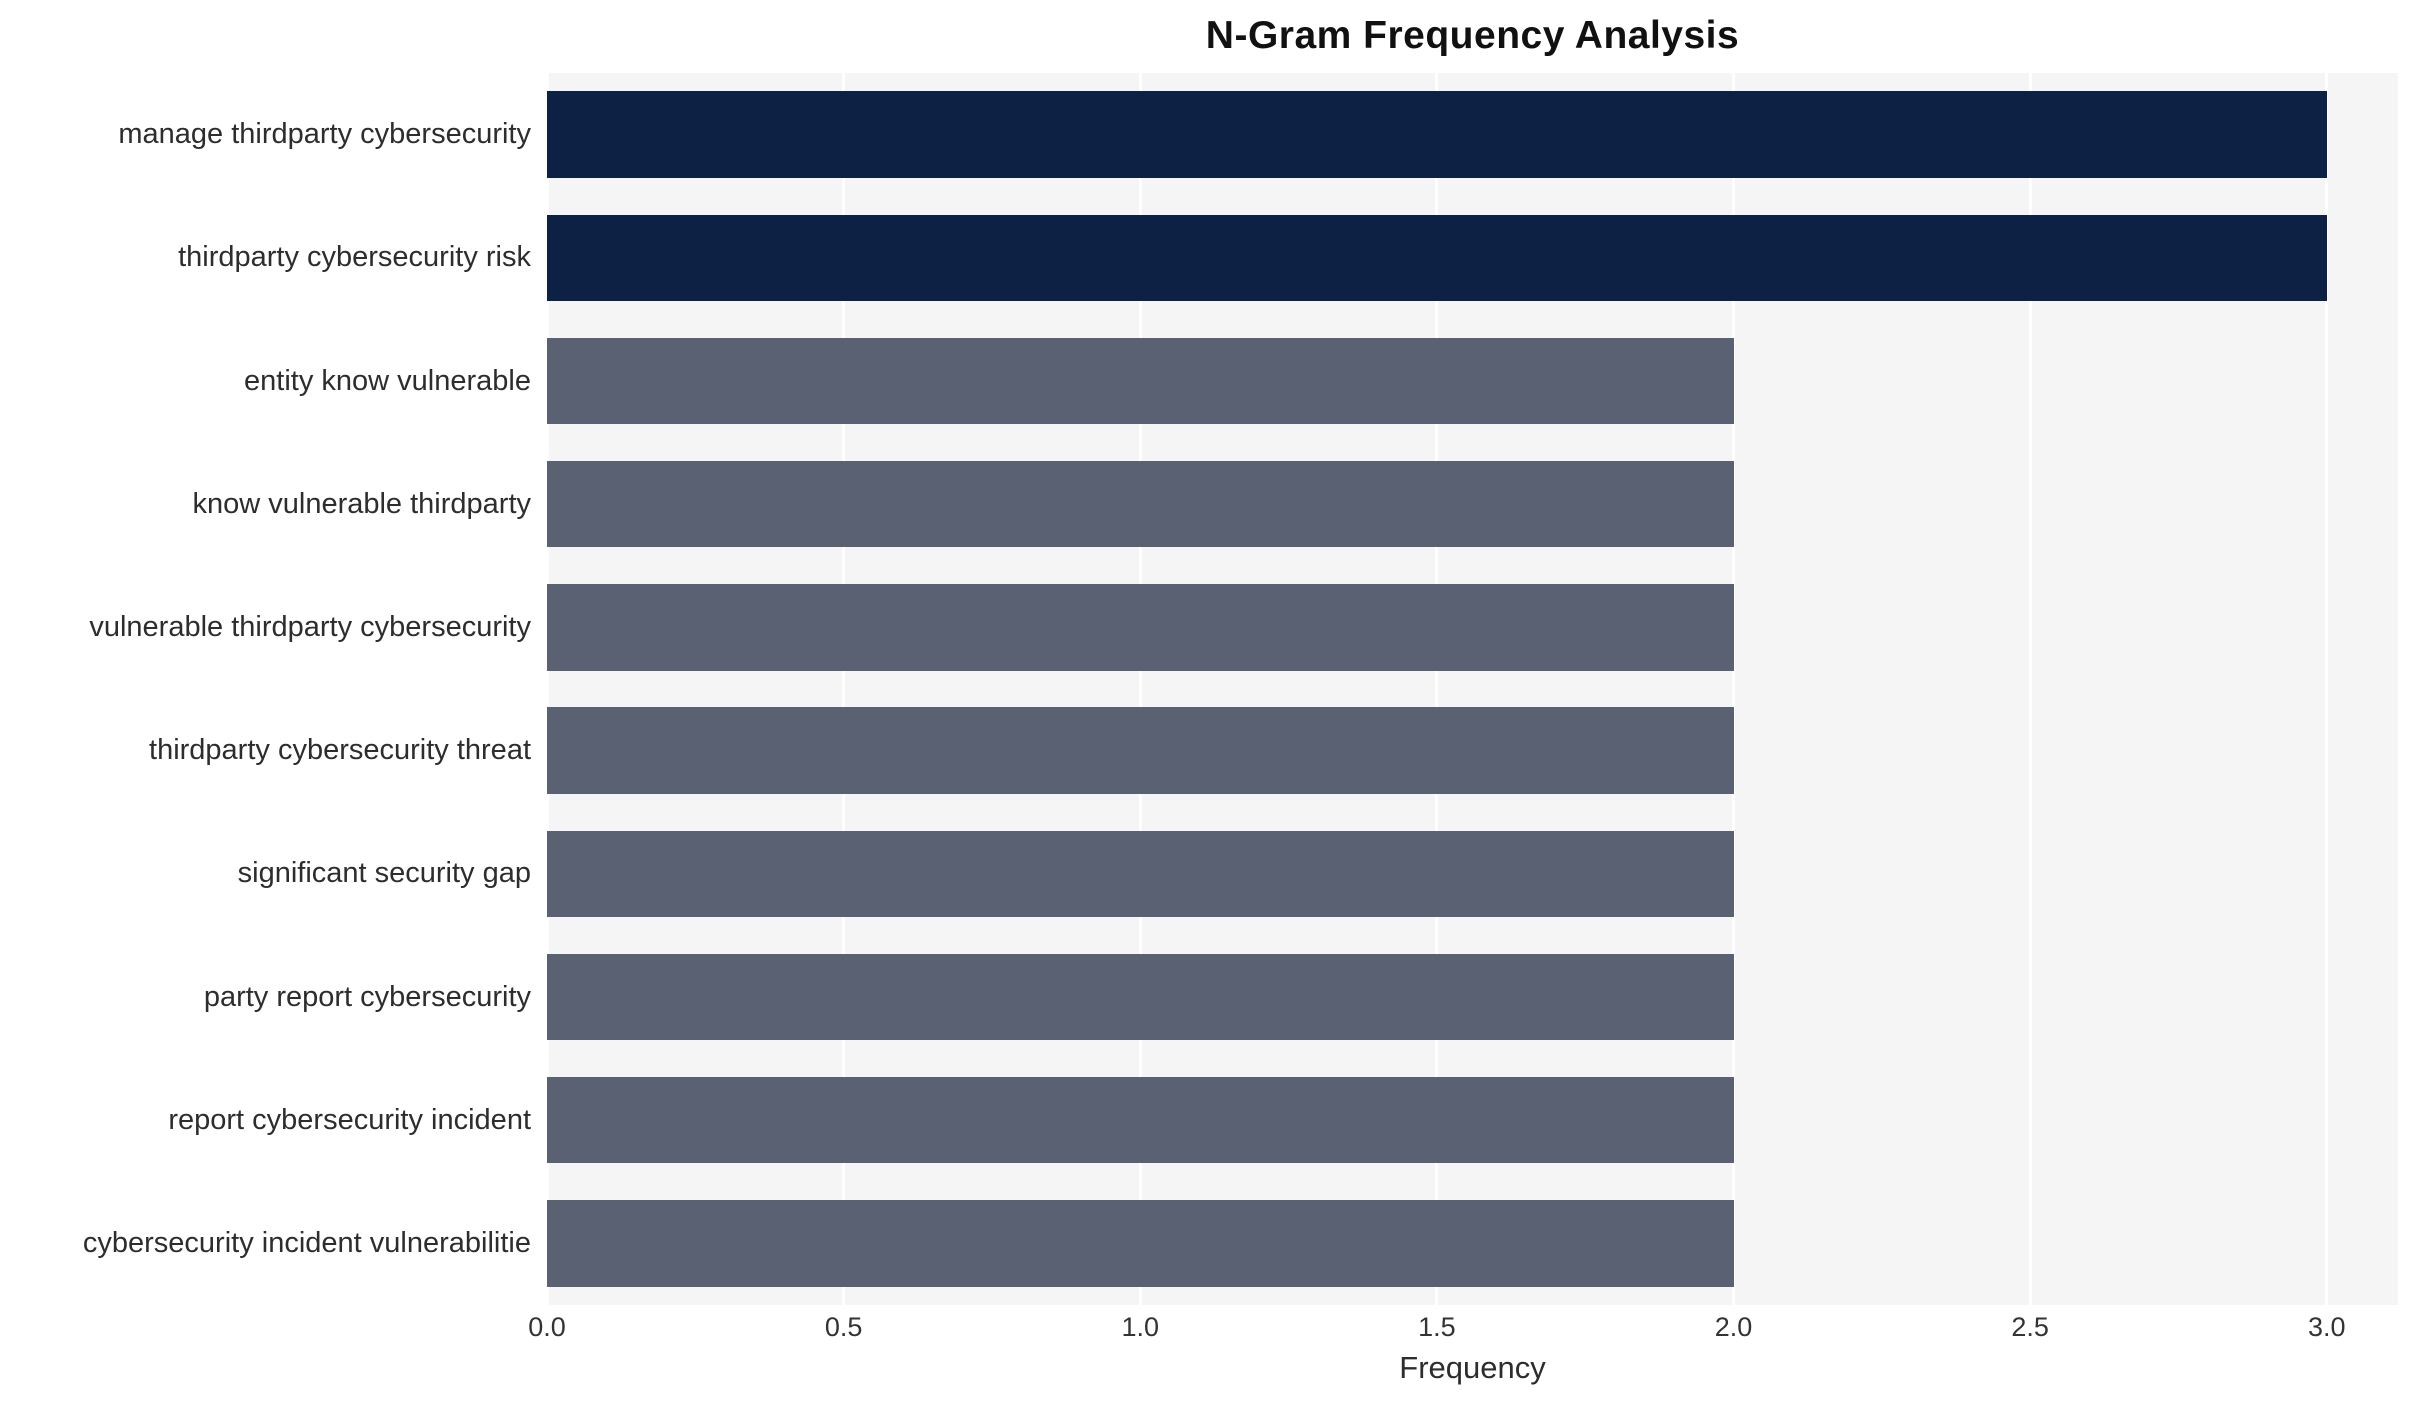 This screenshot has width=2424, height=1402. I want to click on chart-title: N-Gram Frequency Analysis, so click(1472, 35).